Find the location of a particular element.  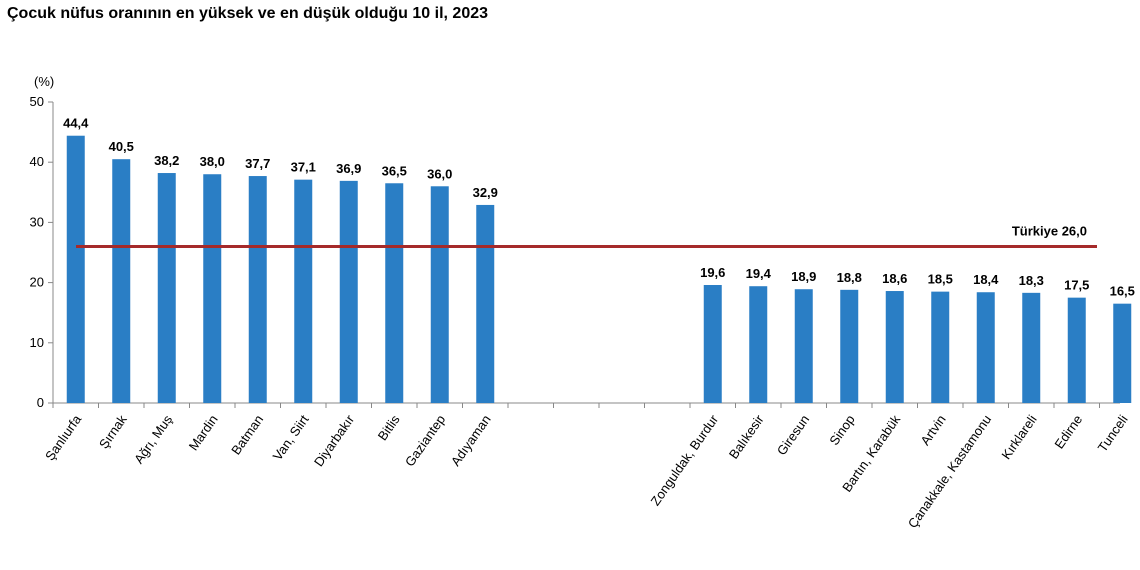

y-tick-label: 10 is located at coordinates (37, 342).